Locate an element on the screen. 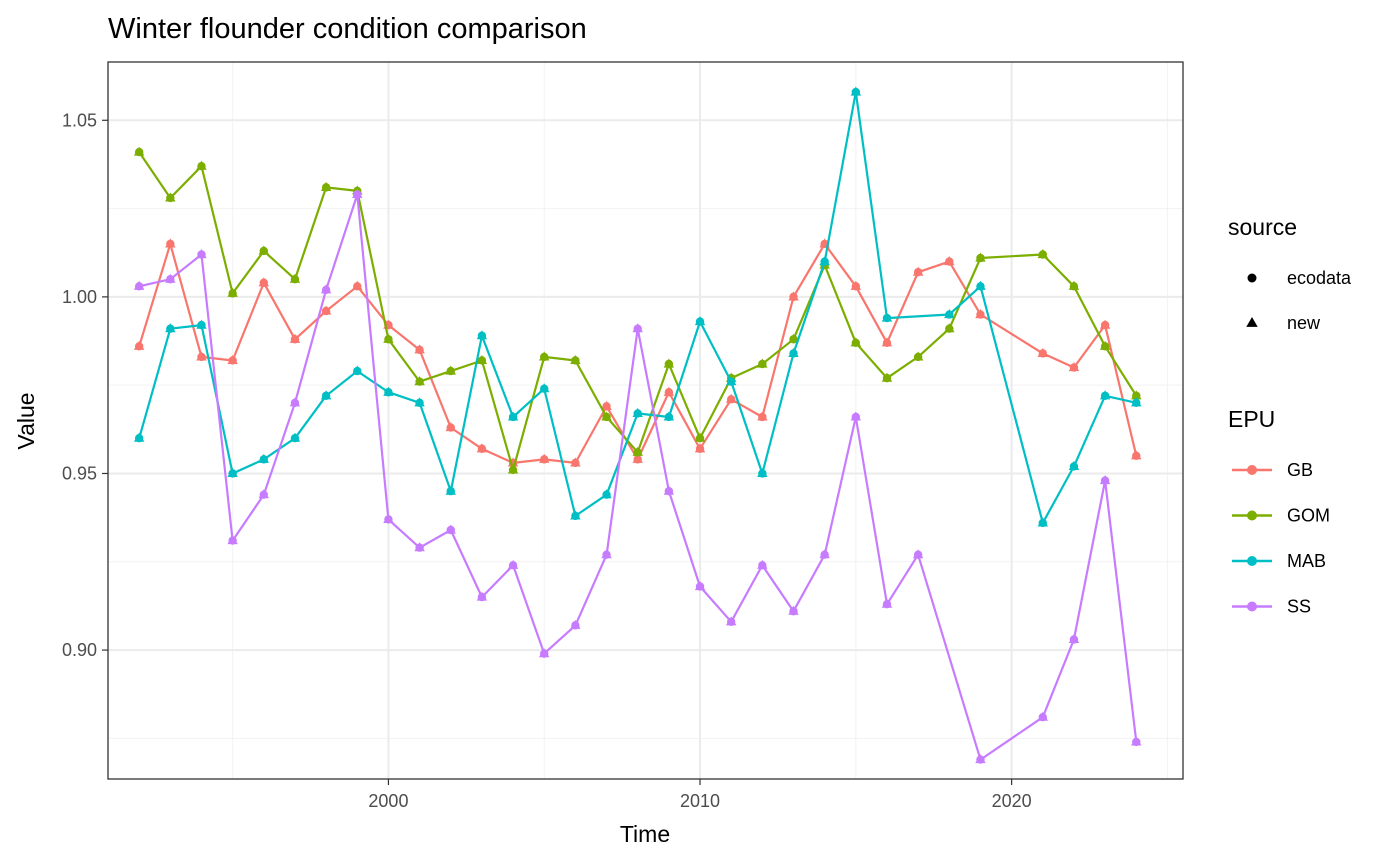 Image resolution: width=1400 pixels, height=865 pixels. legend-source-title: source is located at coordinates (1262, 227).